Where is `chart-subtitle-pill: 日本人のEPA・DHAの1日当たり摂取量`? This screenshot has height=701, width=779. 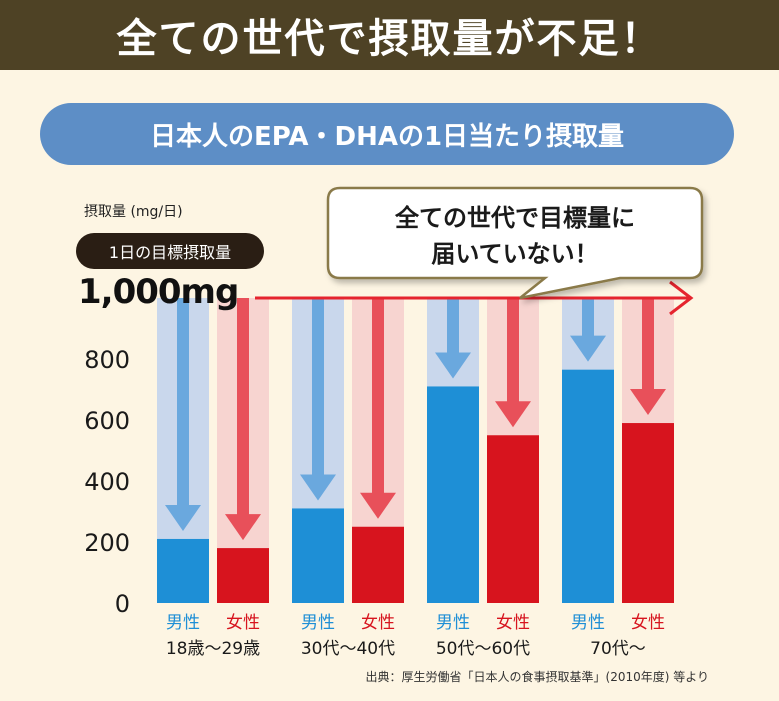 chart-subtitle-pill: 日本人のEPA・DHAの1日当たり摂取量 is located at coordinates (387, 134).